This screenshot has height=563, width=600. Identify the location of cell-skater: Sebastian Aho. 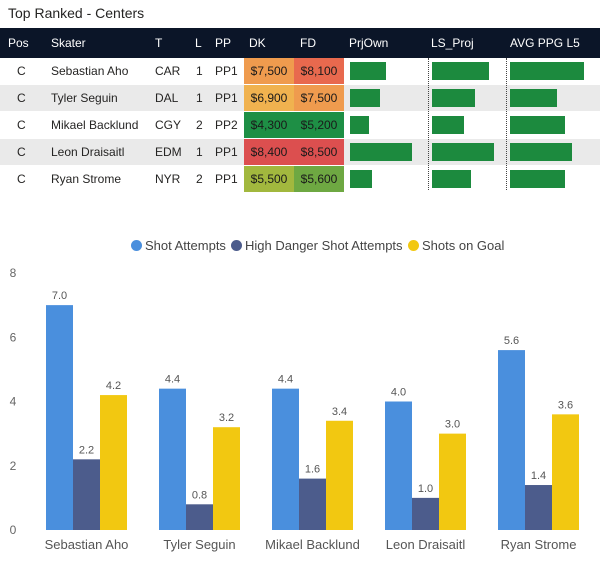
(90, 71).